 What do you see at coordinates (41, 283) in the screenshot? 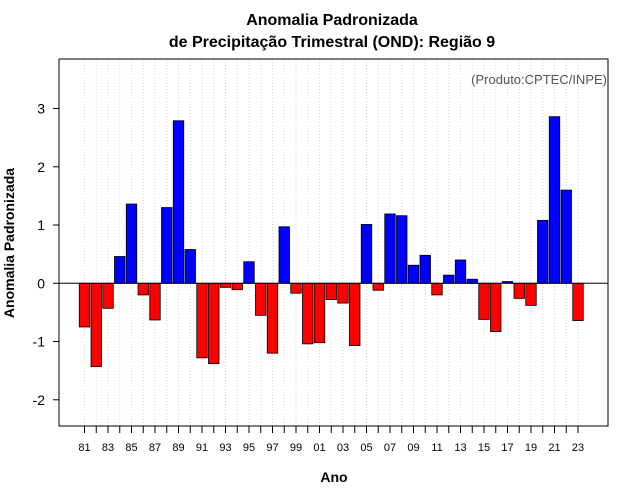
I see `y-tick-label: 0` at bounding box center [41, 283].